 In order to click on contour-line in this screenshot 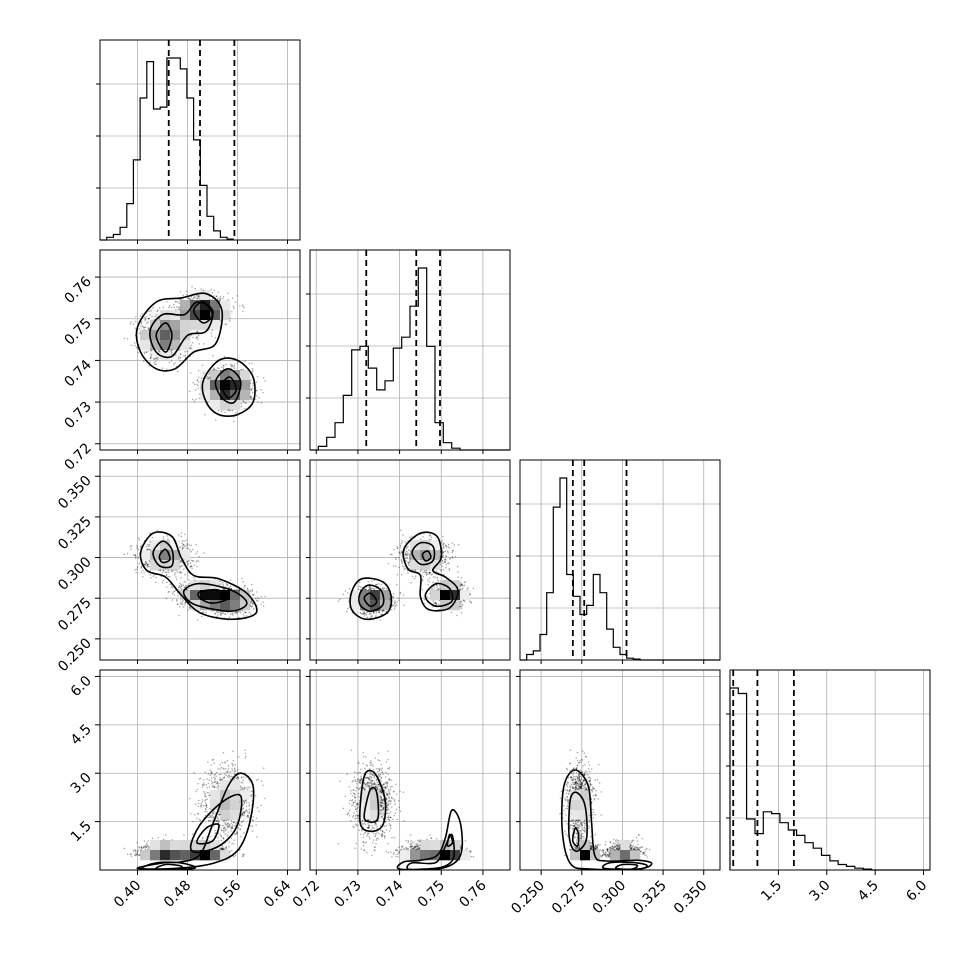, I will do `click(169, 866)`.